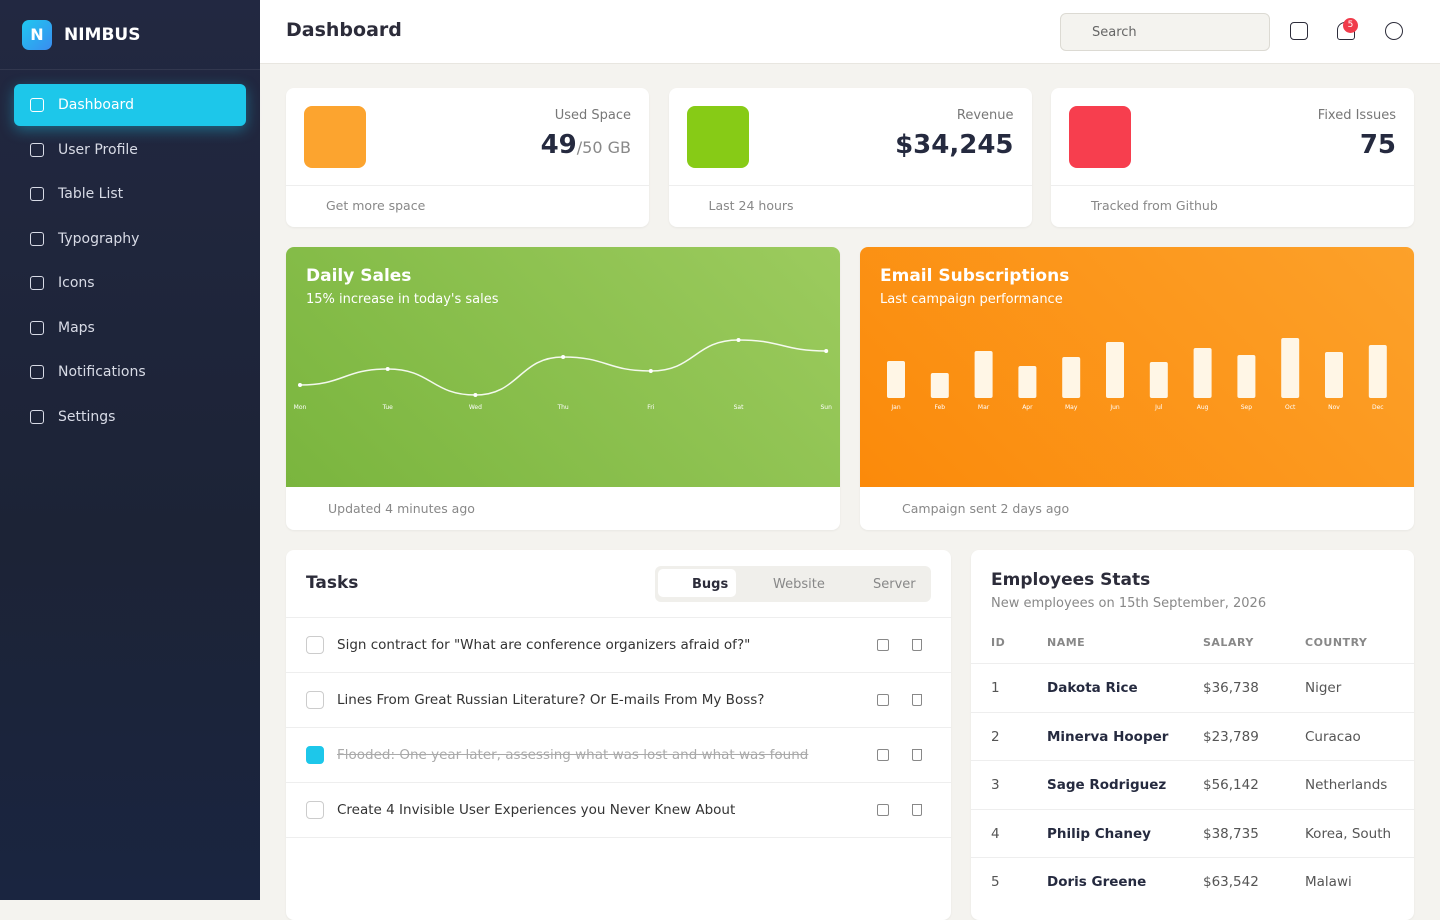 This screenshot has height=920, width=1440. I want to click on stat-card: Fixed Issues 75 Tracked from Github, so click(1232, 157).